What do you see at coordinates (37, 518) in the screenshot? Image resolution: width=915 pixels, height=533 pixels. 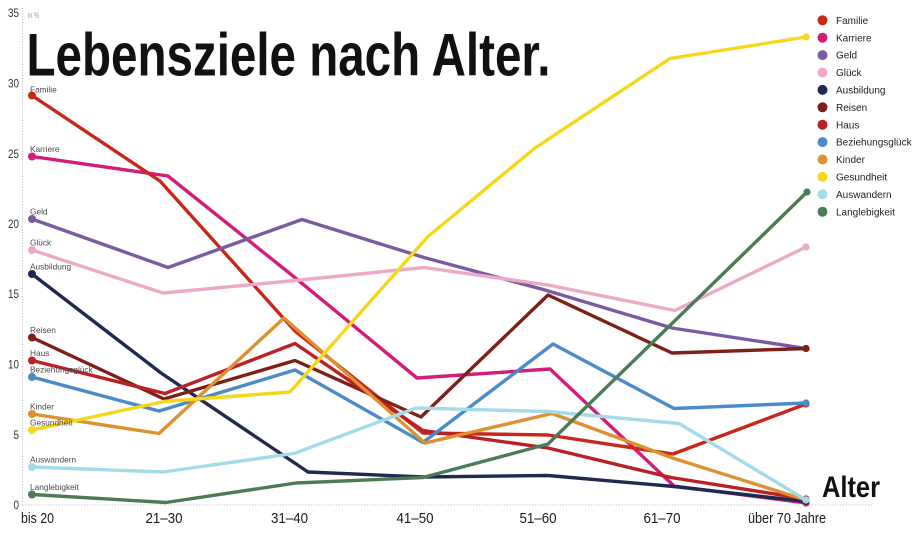 I see `svg-text: bis 20` at bounding box center [37, 518].